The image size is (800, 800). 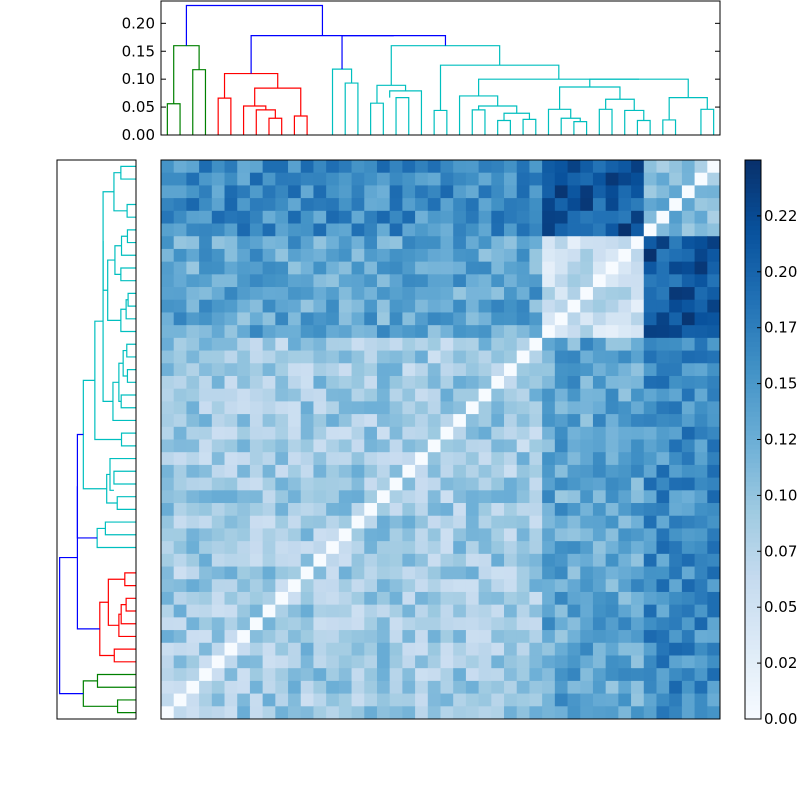 What do you see at coordinates (138, 51) in the screenshot?
I see `top-dendrogram-ytick-label: 0.15` at bounding box center [138, 51].